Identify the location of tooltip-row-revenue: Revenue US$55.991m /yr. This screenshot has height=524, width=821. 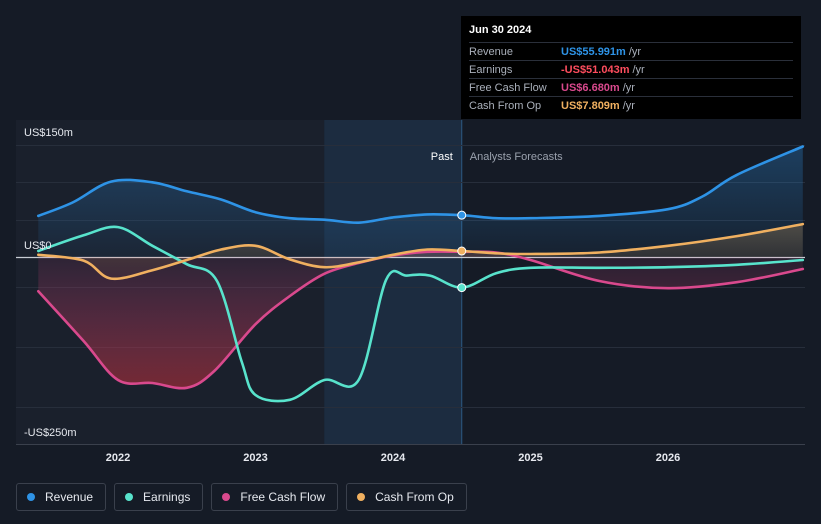
(631, 51).